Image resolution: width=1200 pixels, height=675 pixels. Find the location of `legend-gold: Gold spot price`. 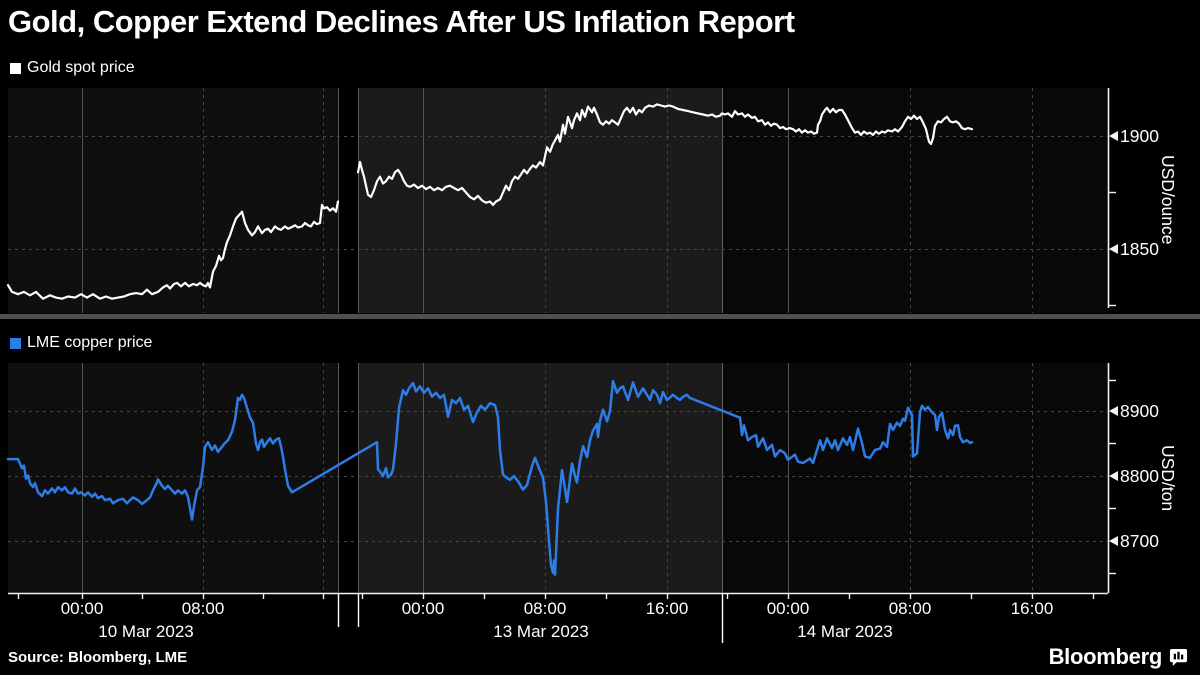

legend-gold: Gold spot price is located at coordinates (72, 68).